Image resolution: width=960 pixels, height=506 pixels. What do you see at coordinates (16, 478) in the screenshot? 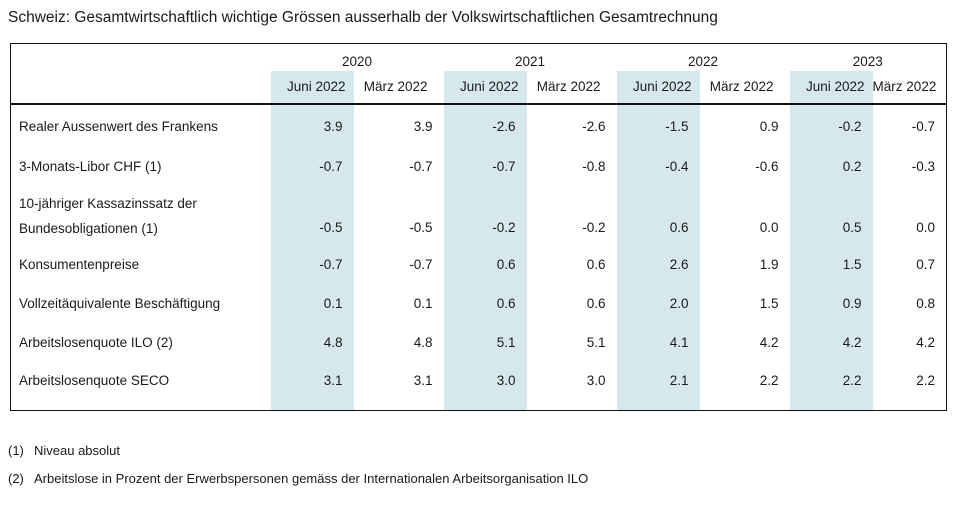
I see `footnote-marker: (2)` at bounding box center [16, 478].